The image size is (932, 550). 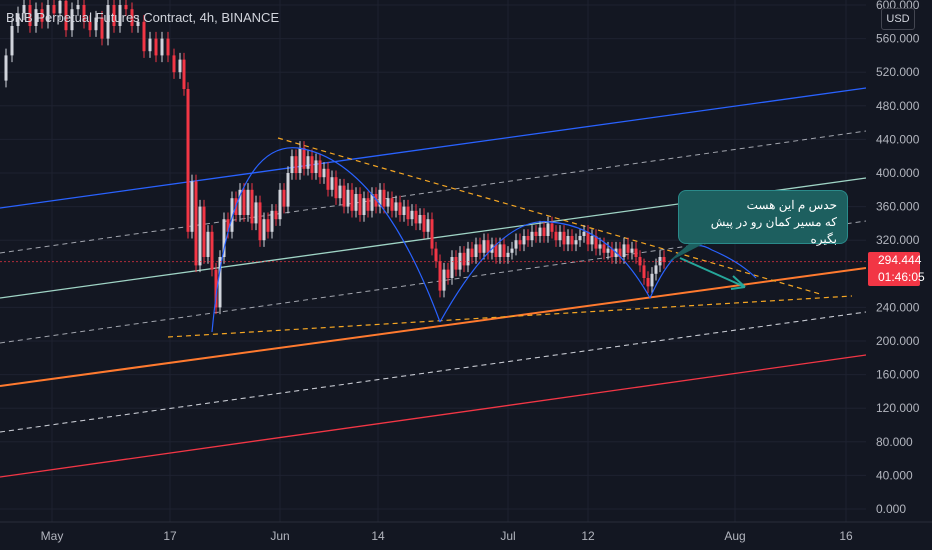 What do you see at coordinates (898, 39) in the screenshot?
I see `y-tick-label: 560.000` at bounding box center [898, 39].